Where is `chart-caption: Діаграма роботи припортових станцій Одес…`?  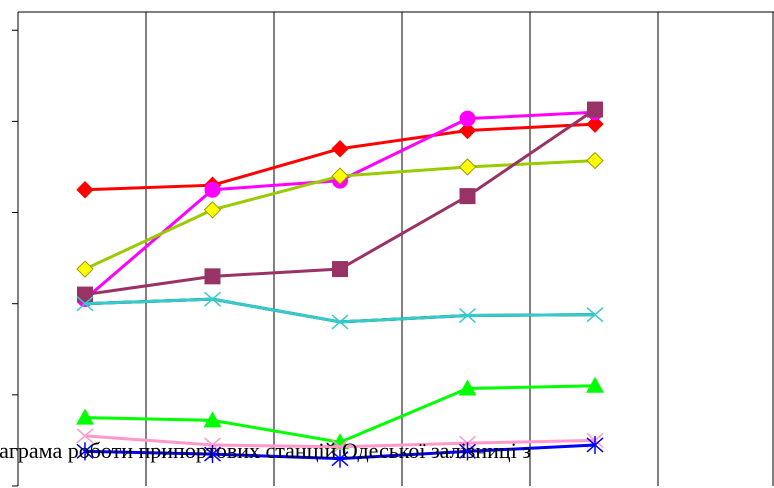
chart-caption: Діаграма роботи припортових станцій Одес… is located at coordinates (265, 450).